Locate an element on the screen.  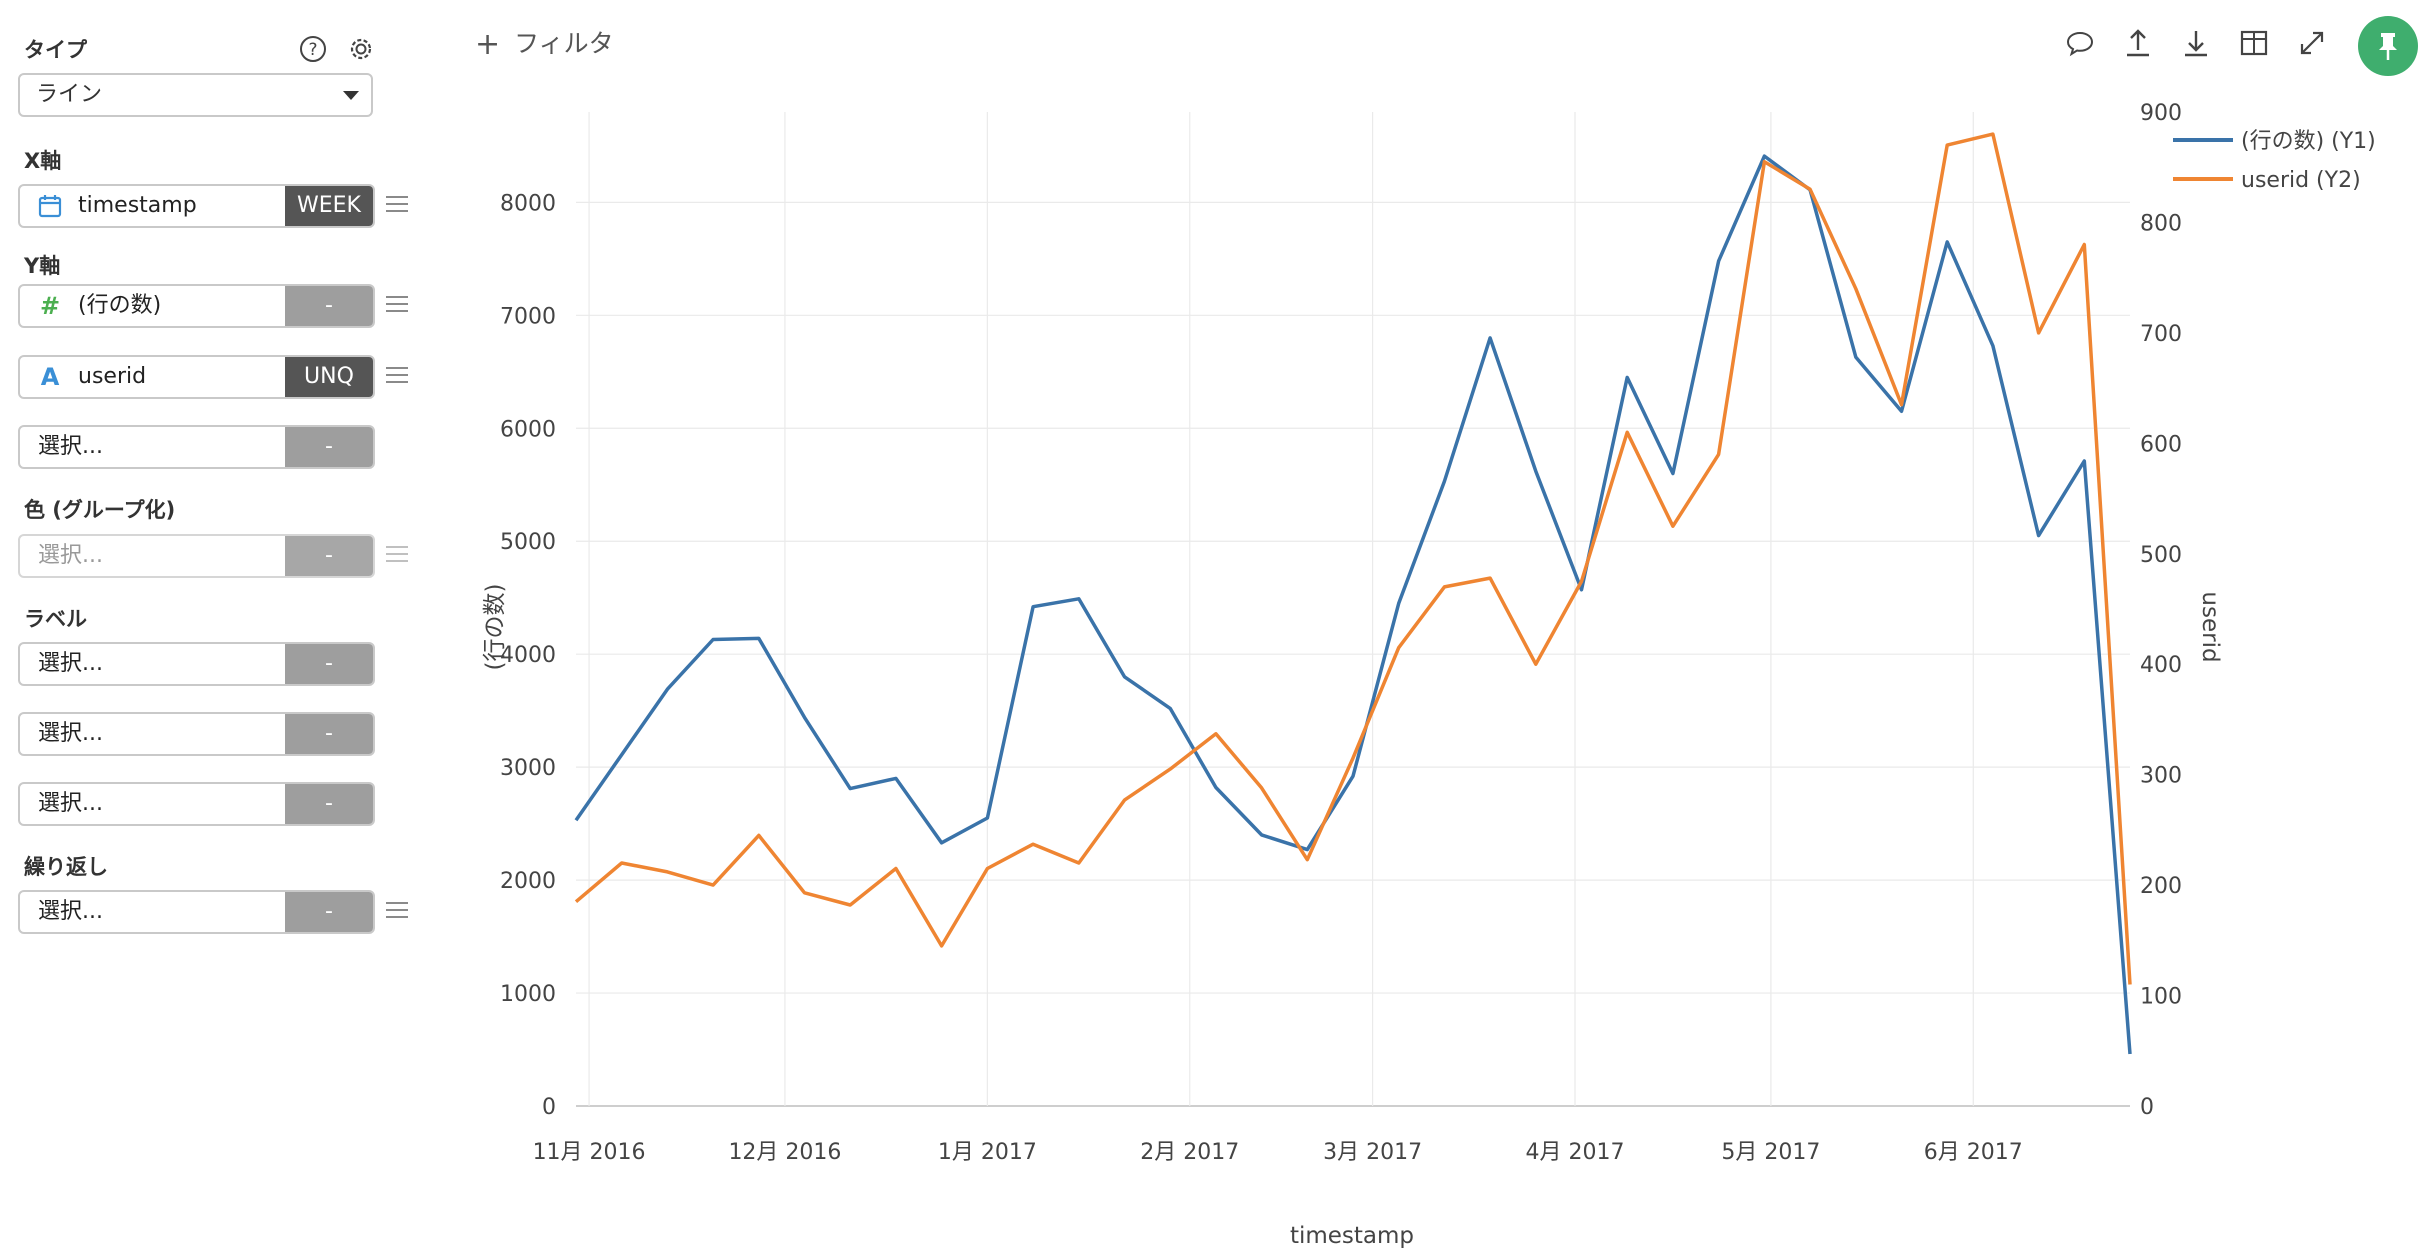
y1-tick-label: 2000 is located at coordinates (528, 881).